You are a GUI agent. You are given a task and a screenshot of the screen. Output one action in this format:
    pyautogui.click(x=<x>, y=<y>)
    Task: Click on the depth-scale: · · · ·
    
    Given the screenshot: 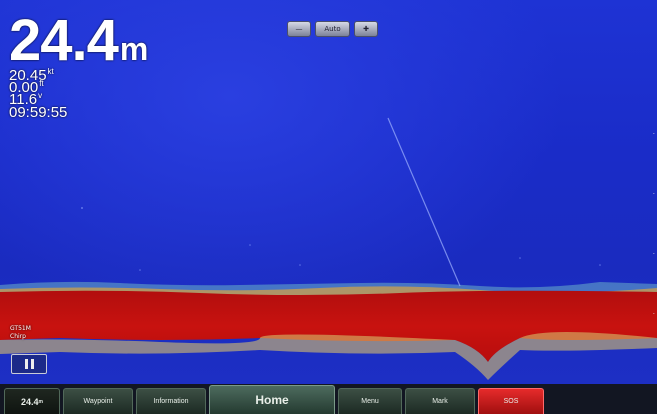 What is the action you would take?
    pyautogui.click(x=652, y=192)
    